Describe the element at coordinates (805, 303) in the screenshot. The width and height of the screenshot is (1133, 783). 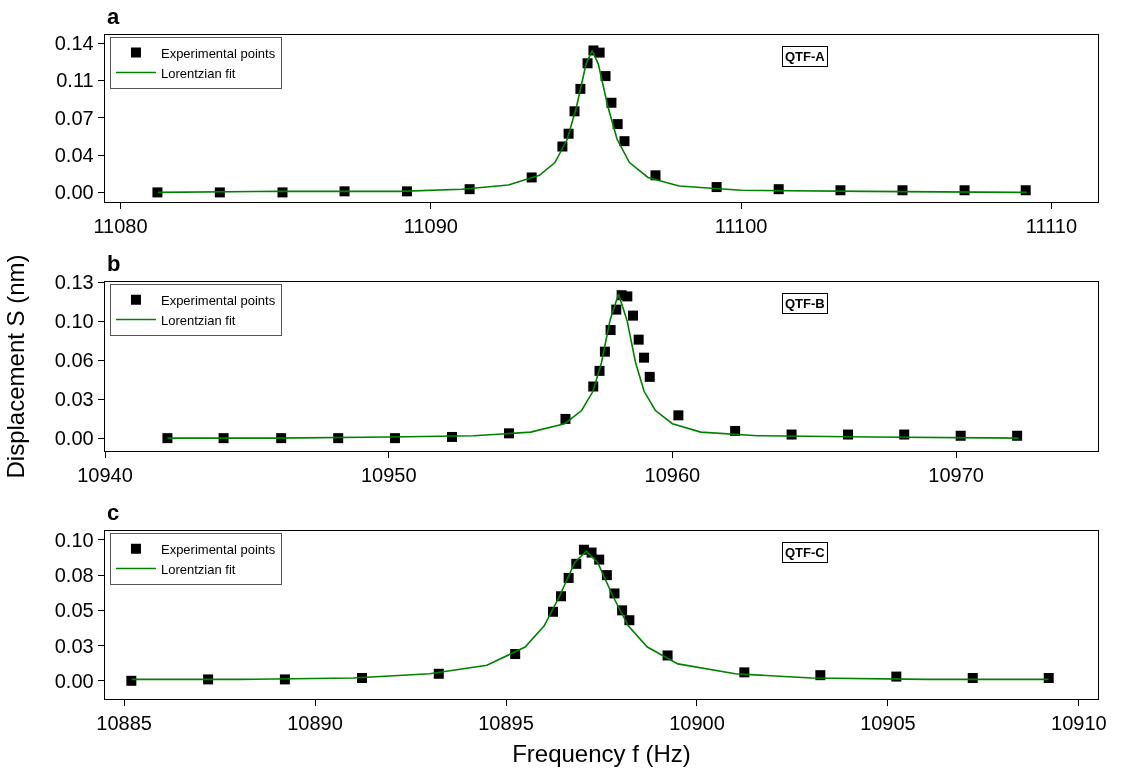
I see `annotation: QTF-B` at that location.